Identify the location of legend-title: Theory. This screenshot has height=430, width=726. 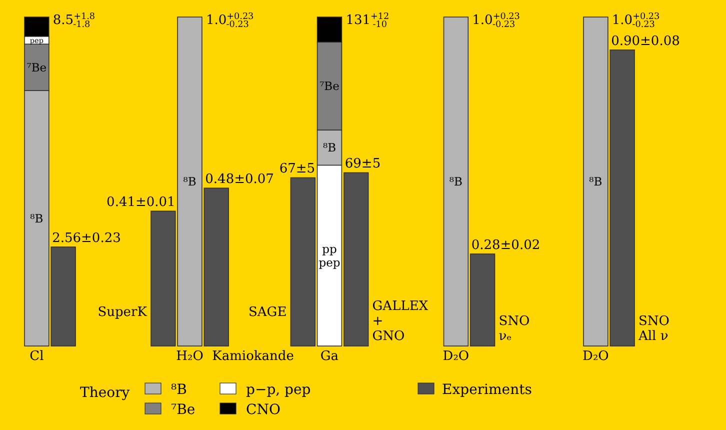
(105, 393).